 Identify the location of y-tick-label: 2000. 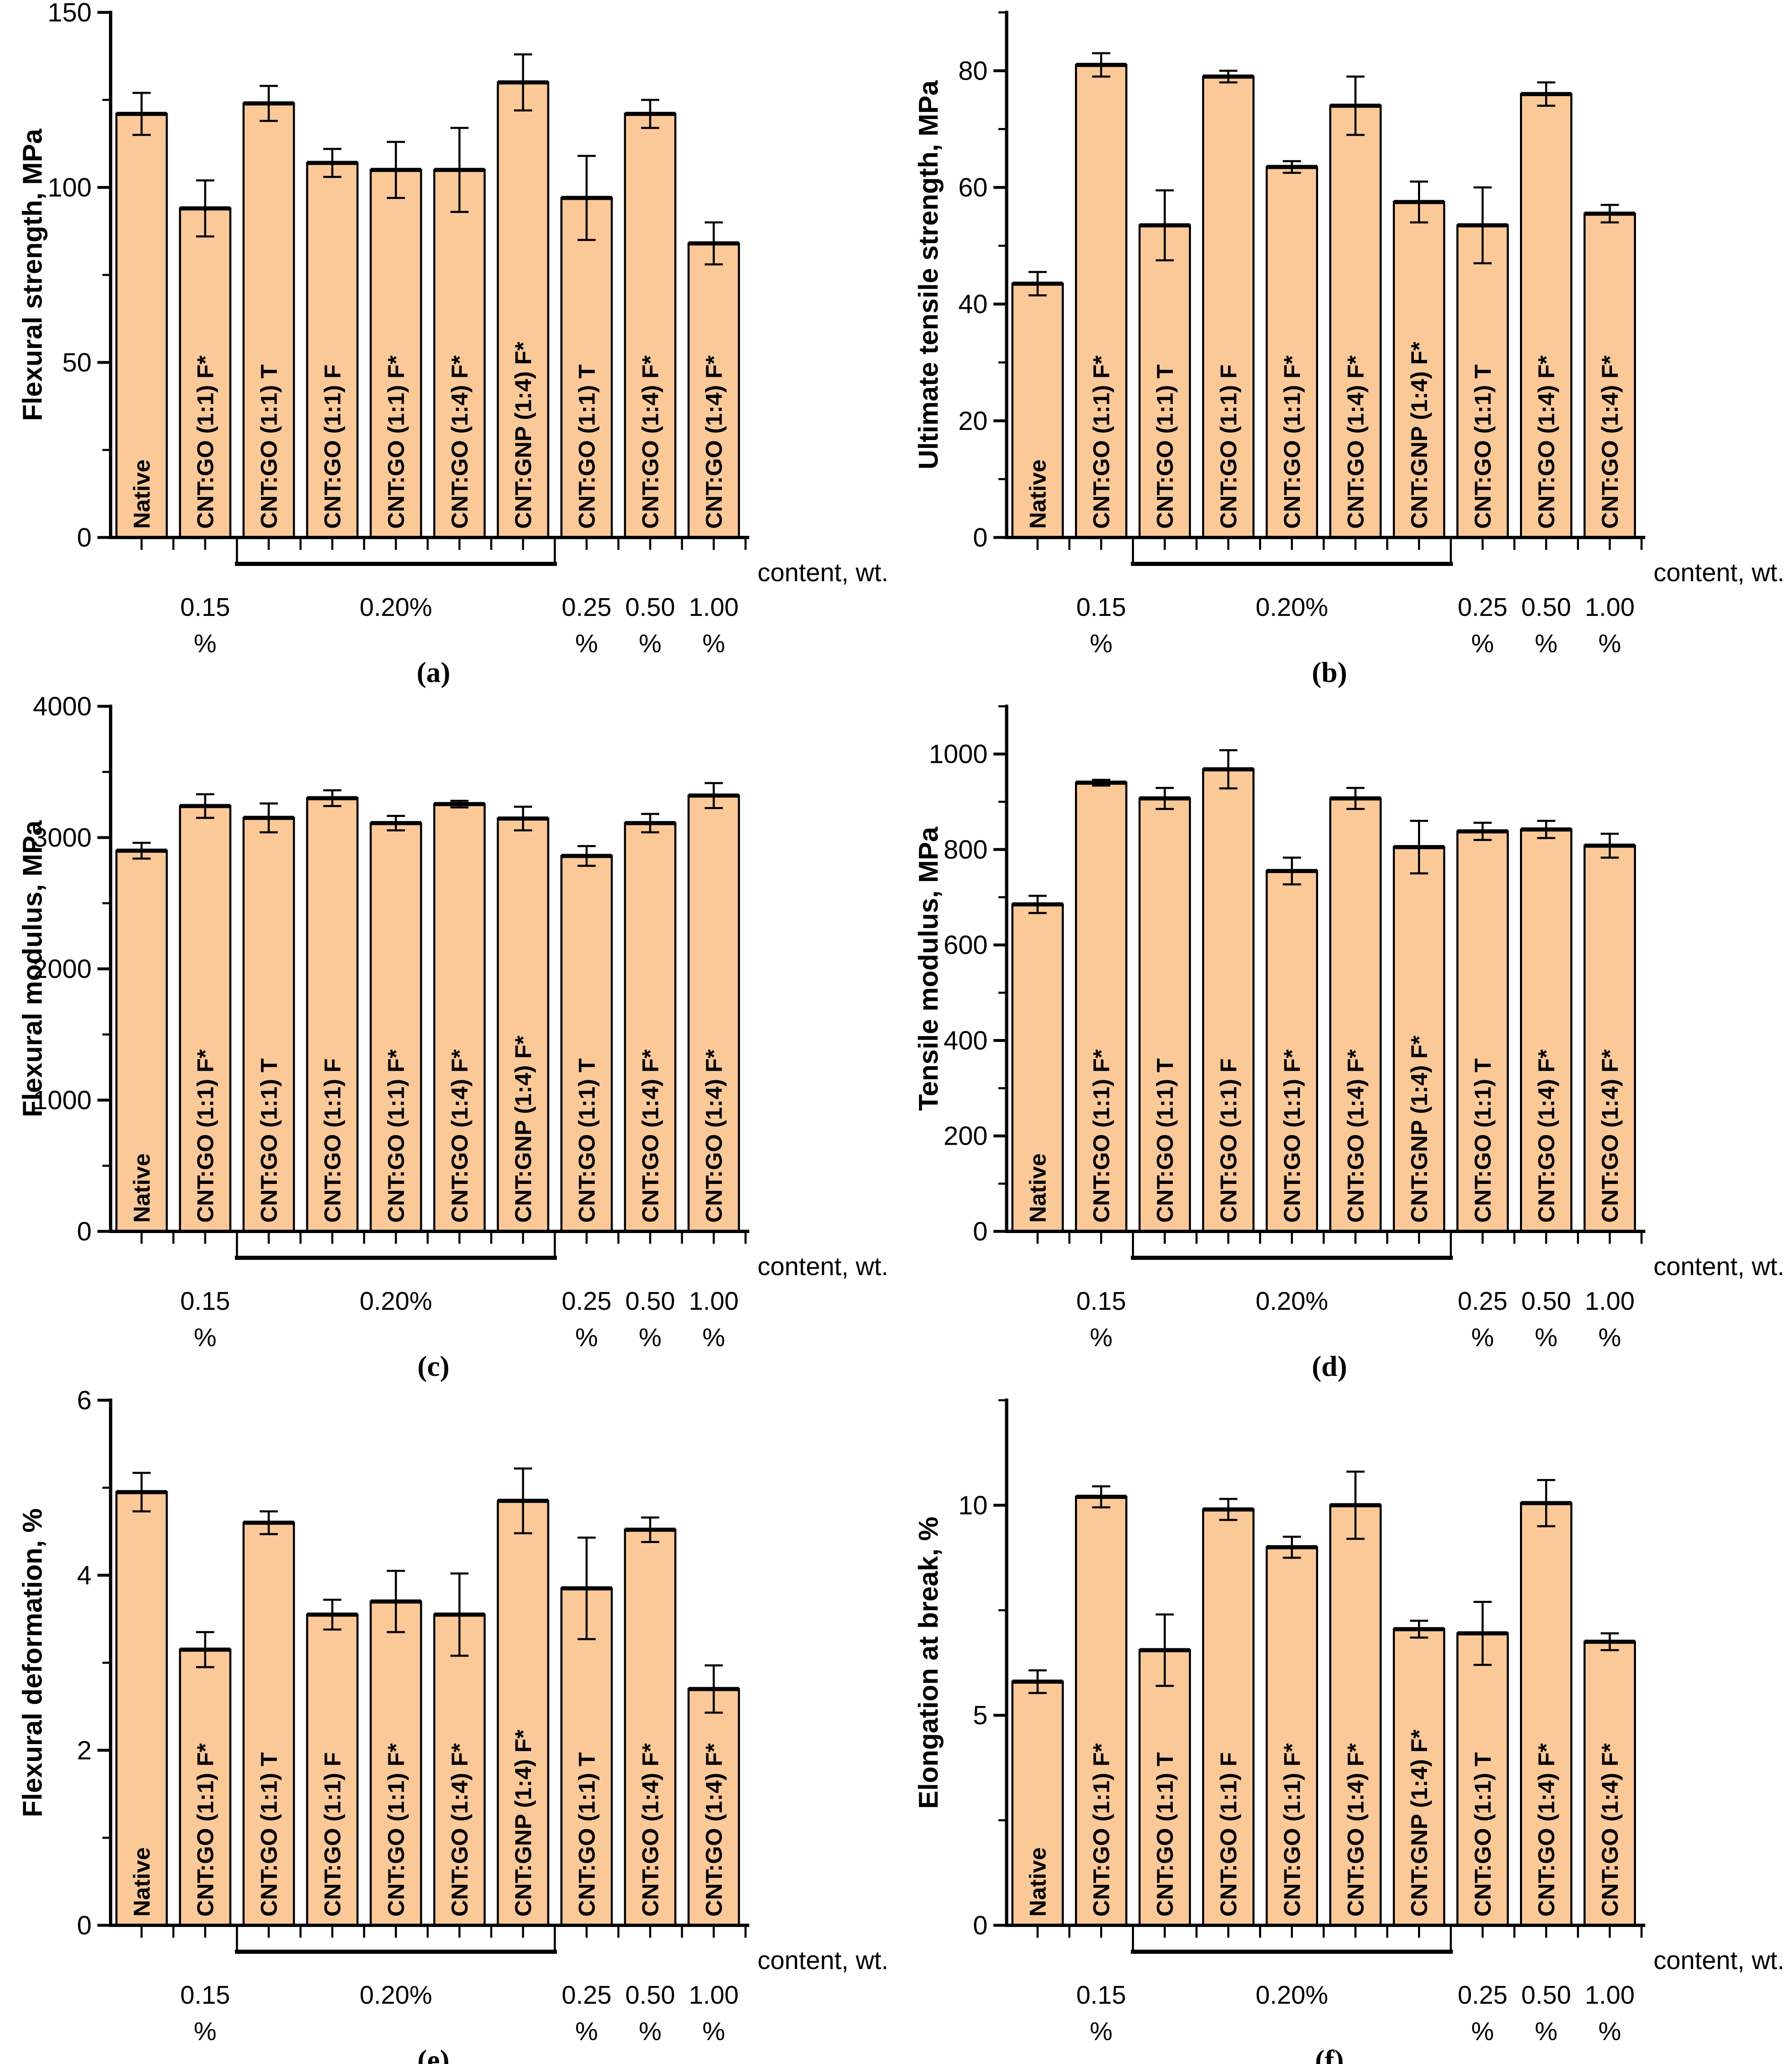
(63, 969).